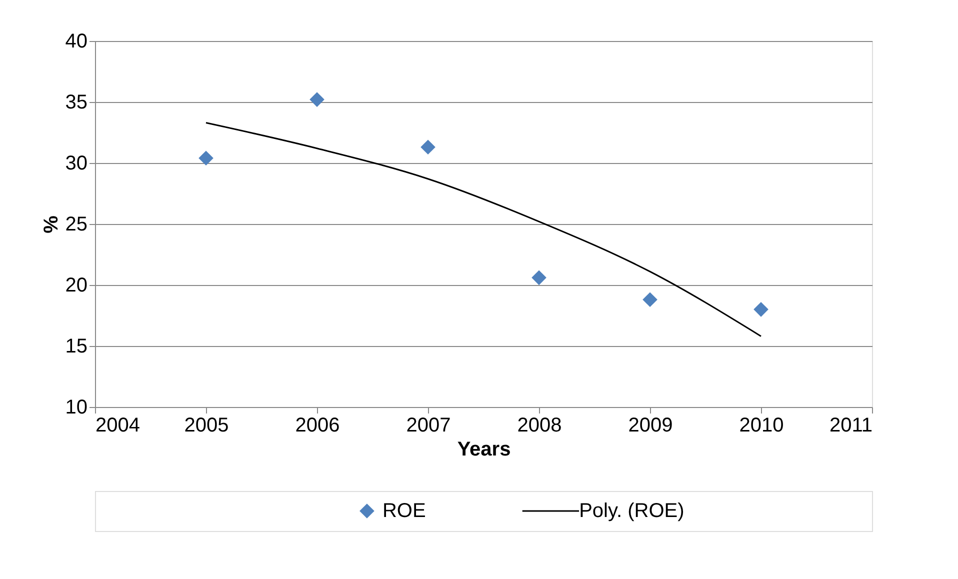 The height and width of the screenshot is (579, 958). What do you see at coordinates (76, 407) in the screenshot?
I see `y-tick-label: 10` at bounding box center [76, 407].